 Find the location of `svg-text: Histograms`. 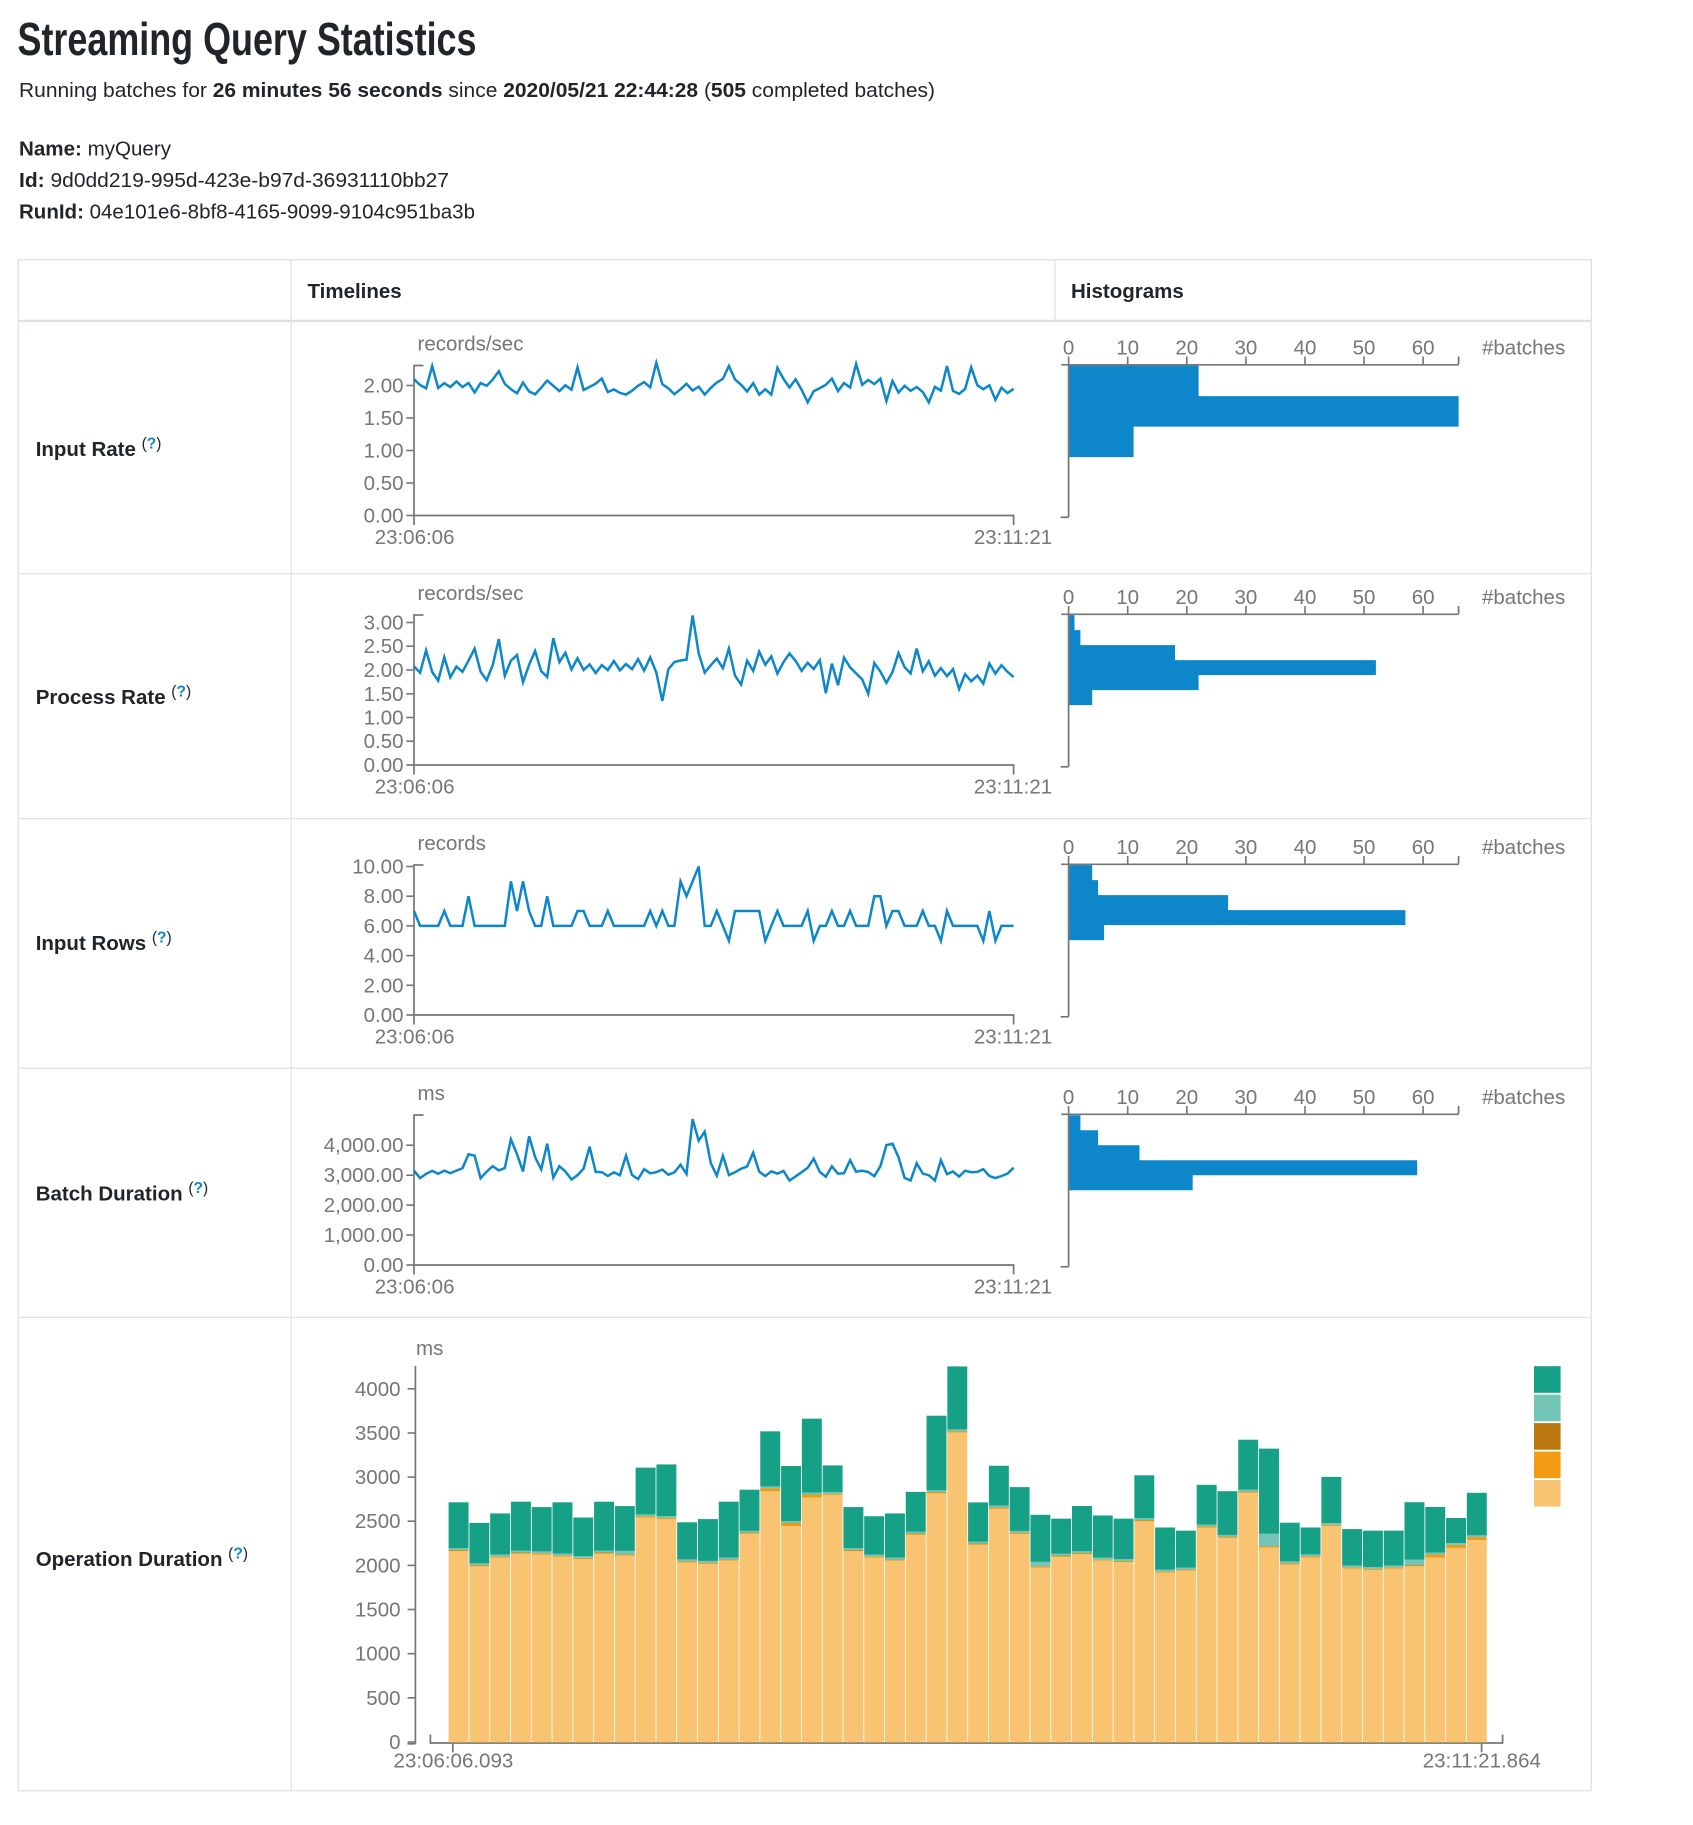

svg-text: Histograms is located at coordinates (1127, 291).